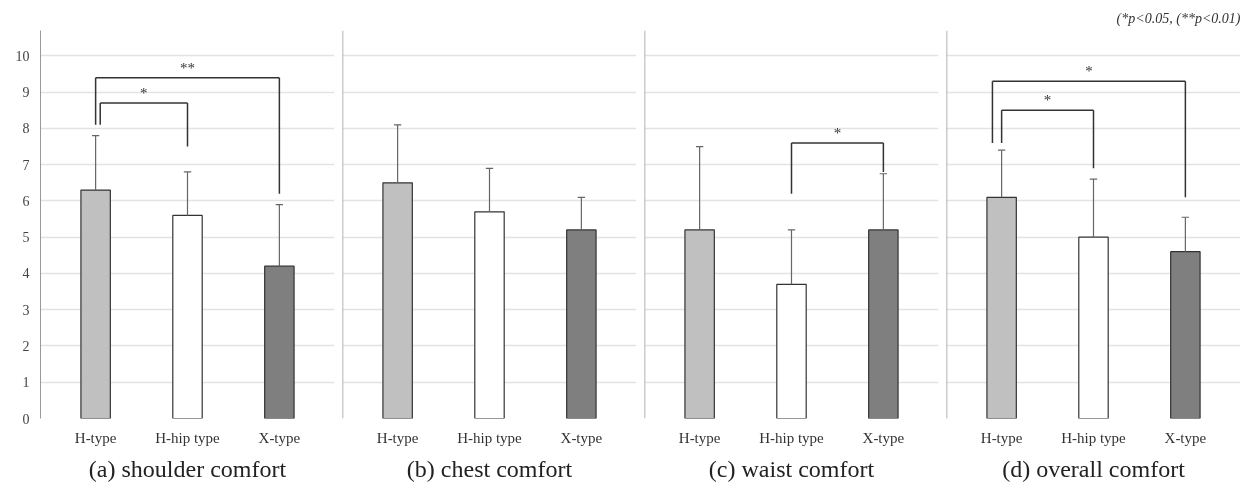 Image resolution: width=1257 pixels, height=490 pixels. I want to click on y-tick-label: 3, so click(26, 310).